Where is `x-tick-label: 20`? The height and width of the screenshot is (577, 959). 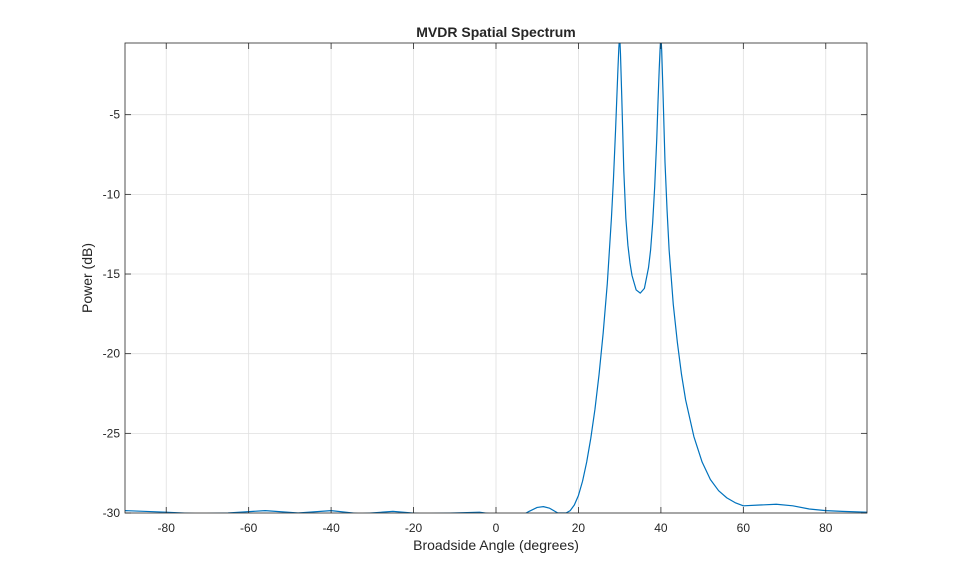
x-tick-label: 20 is located at coordinates (579, 528).